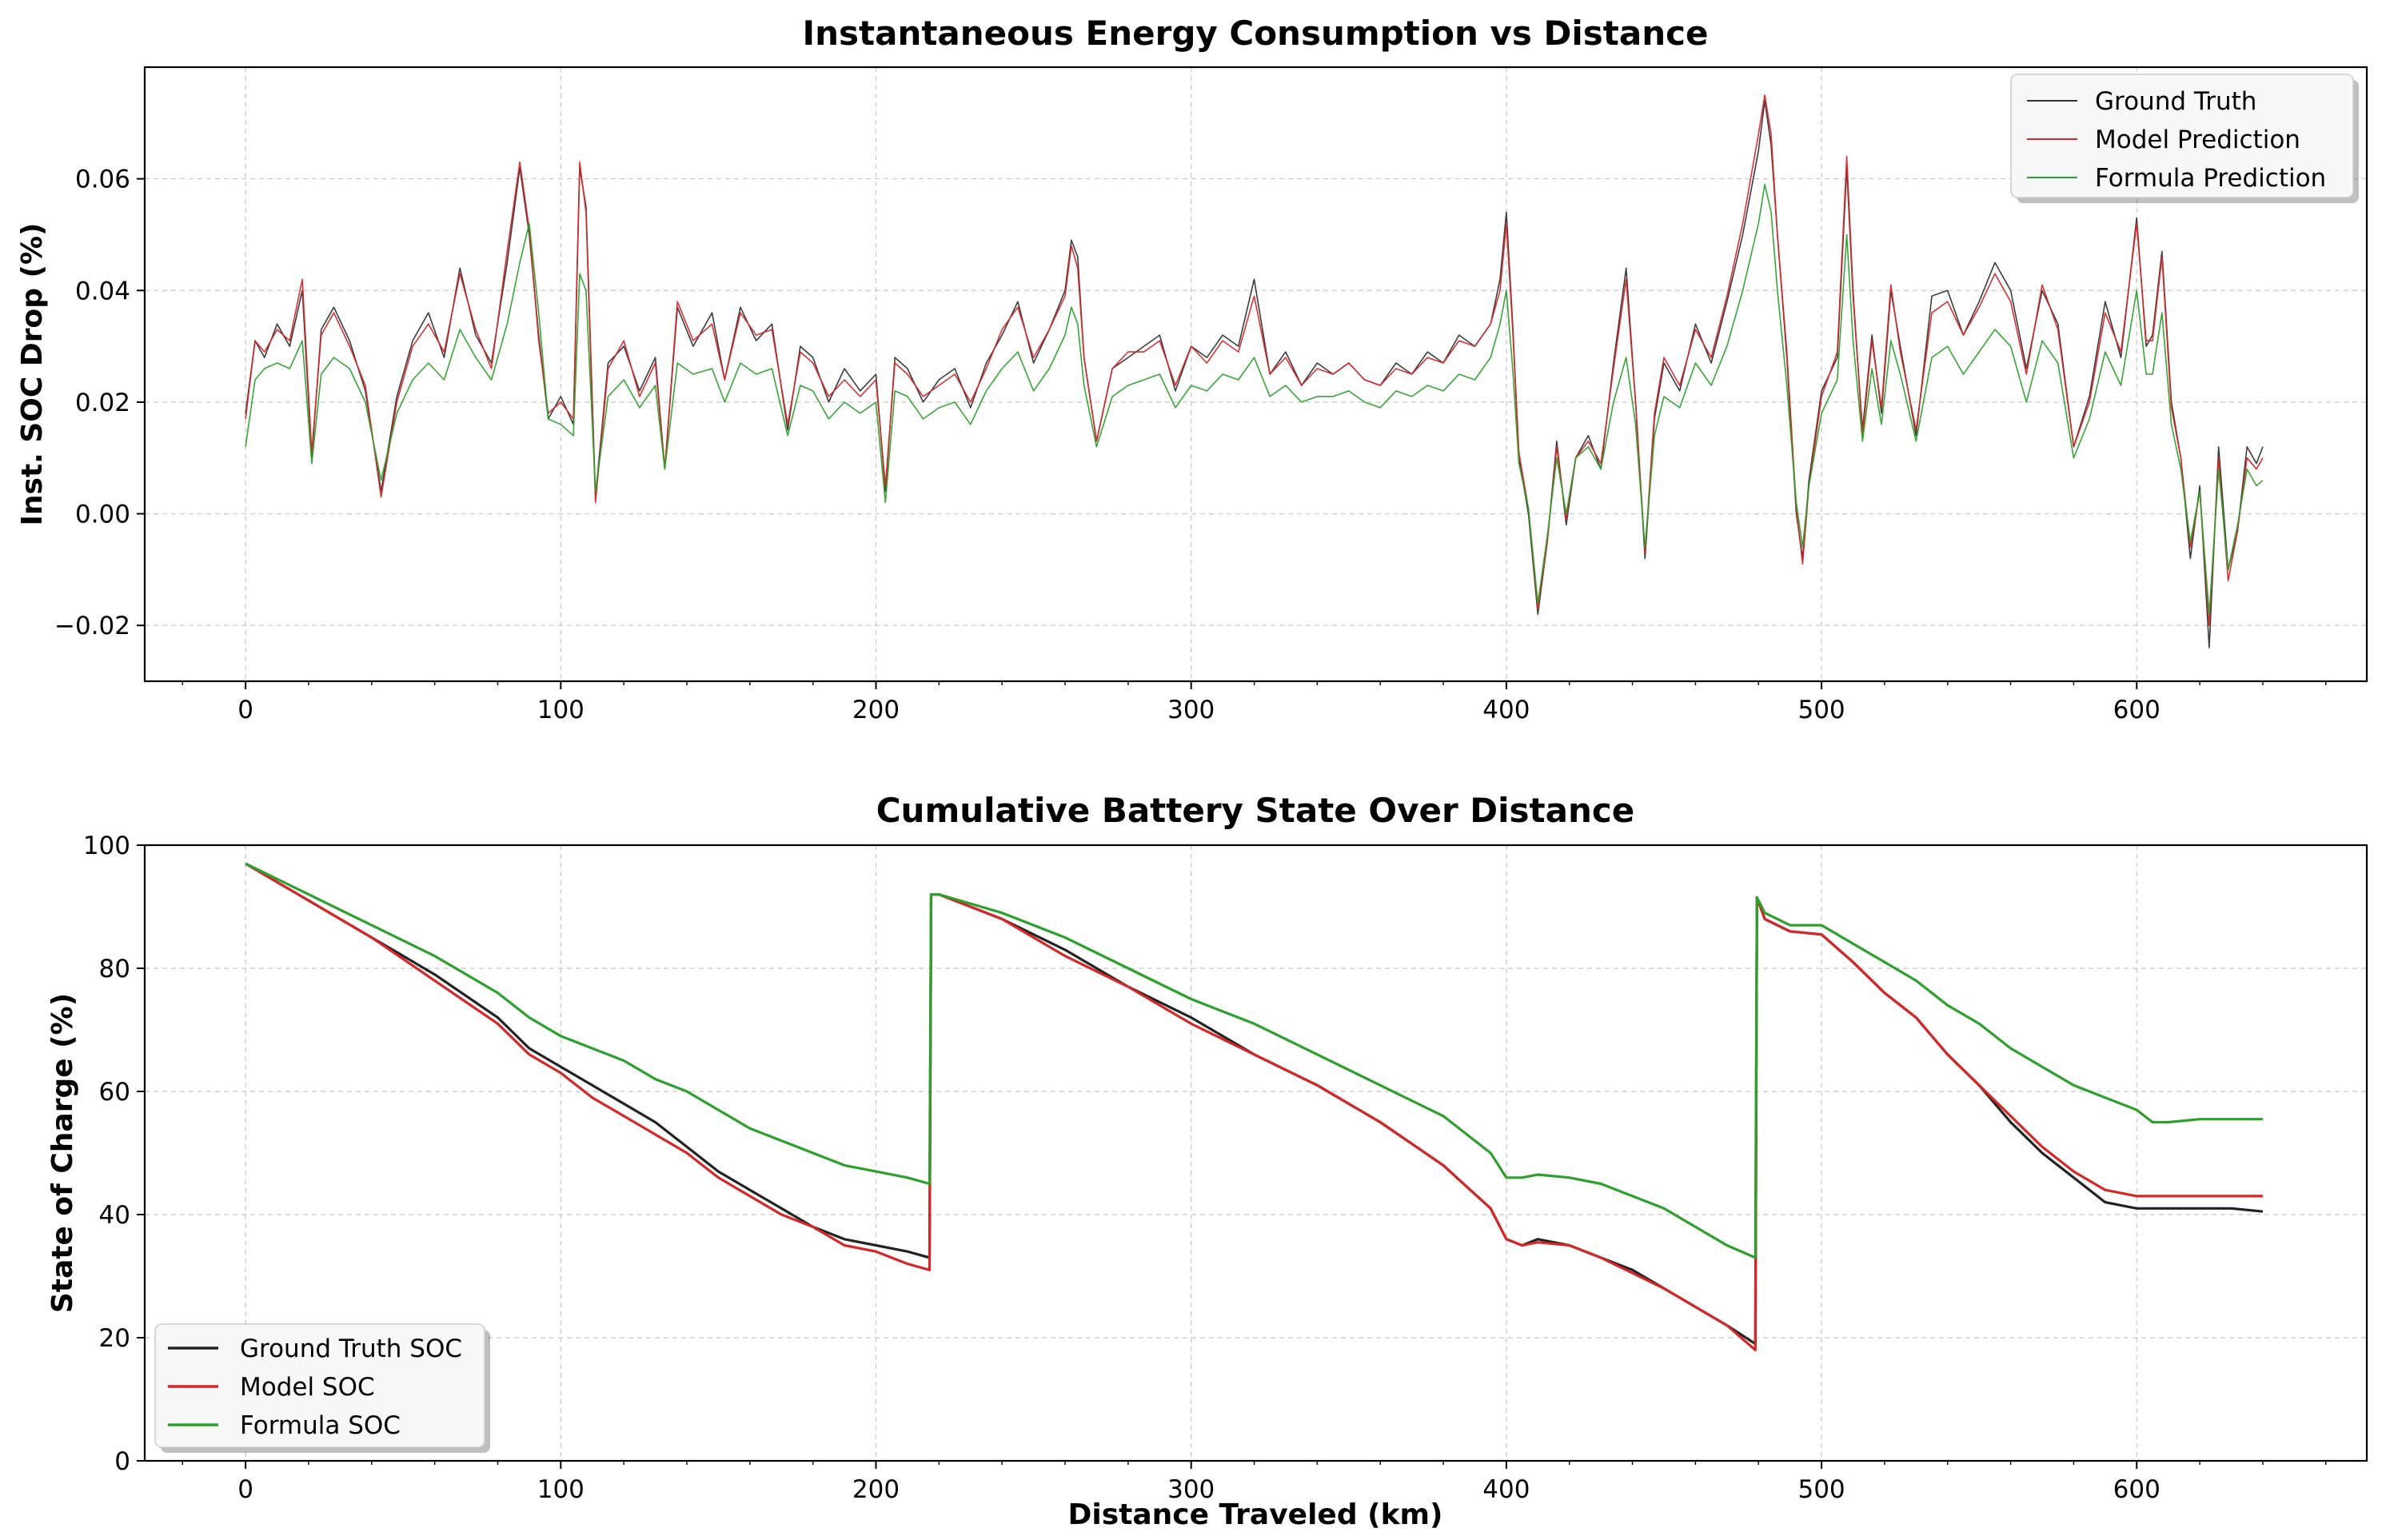 The height and width of the screenshot is (1540, 2386). I want to click on y-tick-label: 0.02, so click(103, 403).